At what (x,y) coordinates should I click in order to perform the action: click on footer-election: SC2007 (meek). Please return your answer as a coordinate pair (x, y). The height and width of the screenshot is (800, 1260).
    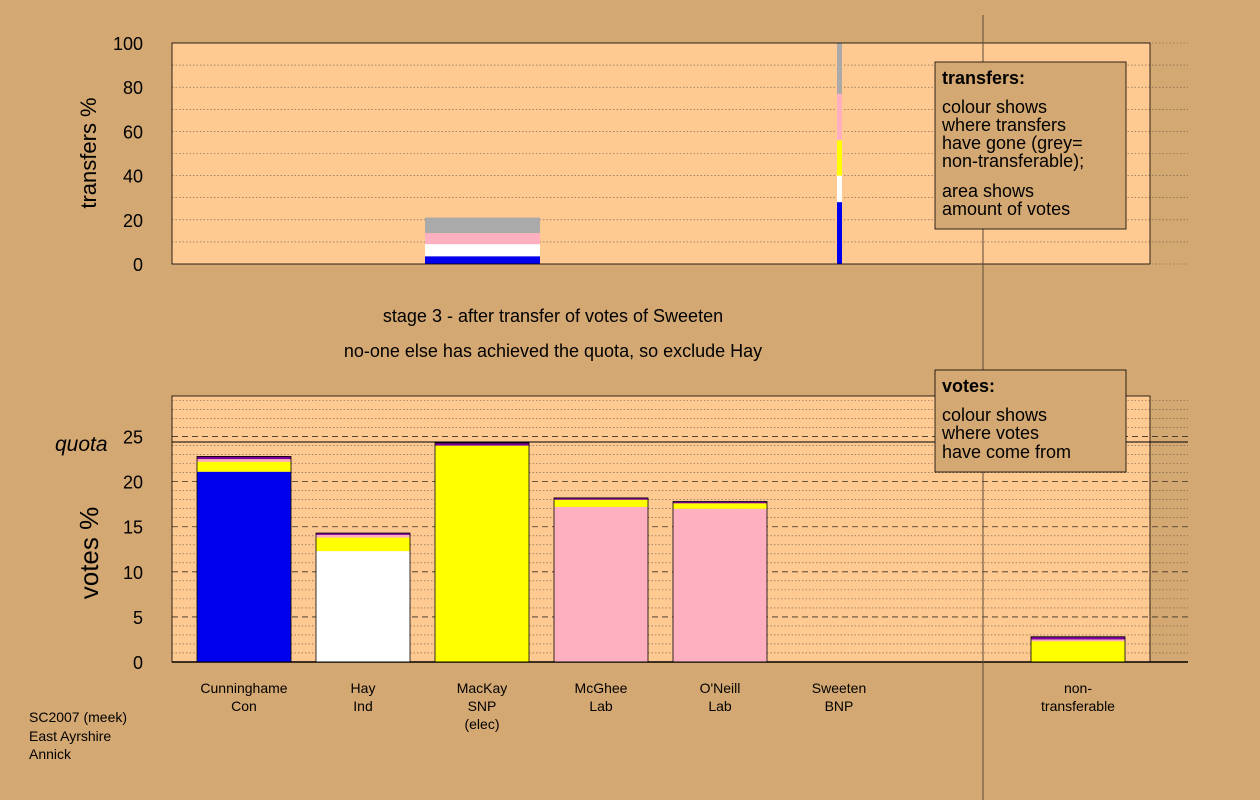
    Looking at the image, I should click on (78, 717).